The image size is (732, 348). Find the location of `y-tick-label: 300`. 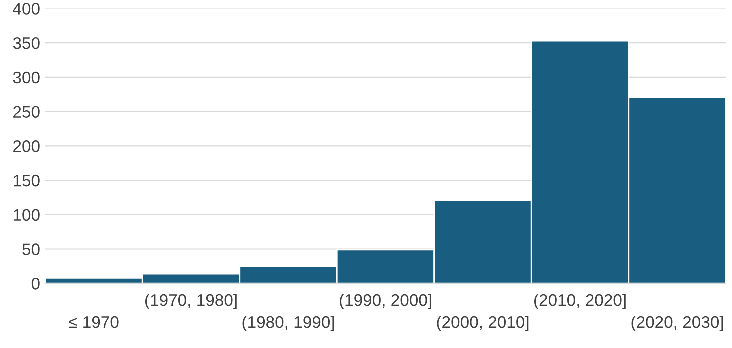

y-tick-label: 300 is located at coordinates (26, 78).